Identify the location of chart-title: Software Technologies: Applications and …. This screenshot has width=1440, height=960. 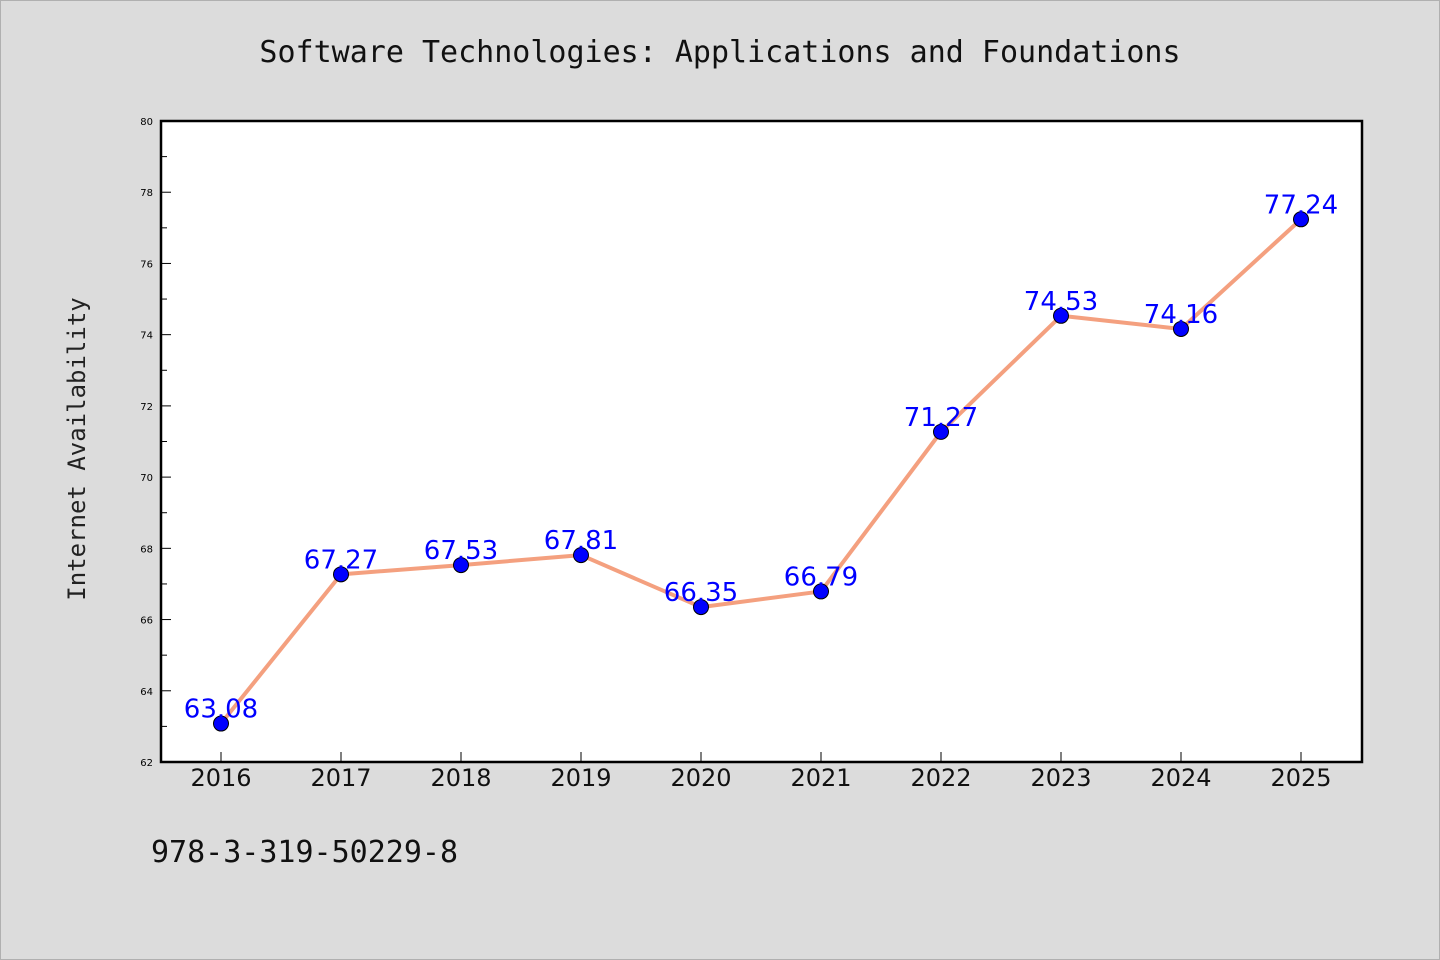
(720, 52).